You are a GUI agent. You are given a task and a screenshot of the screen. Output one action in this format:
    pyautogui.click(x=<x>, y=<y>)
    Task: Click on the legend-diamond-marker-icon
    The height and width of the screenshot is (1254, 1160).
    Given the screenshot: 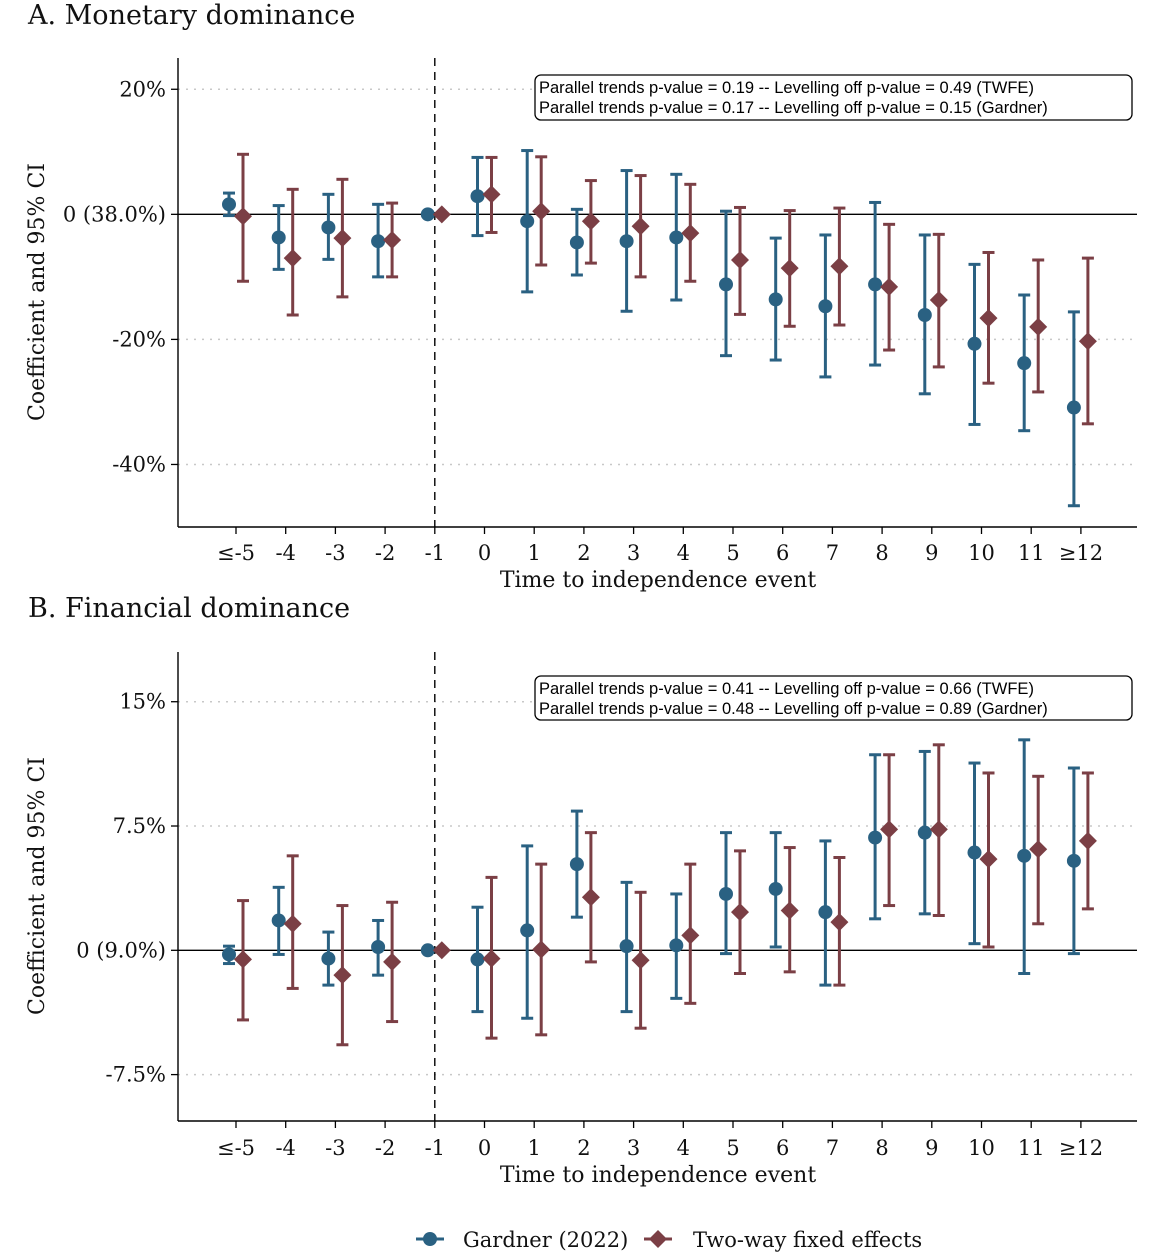 What is the action you would take?
    pyautogui.click(x=658, y=1239)
    